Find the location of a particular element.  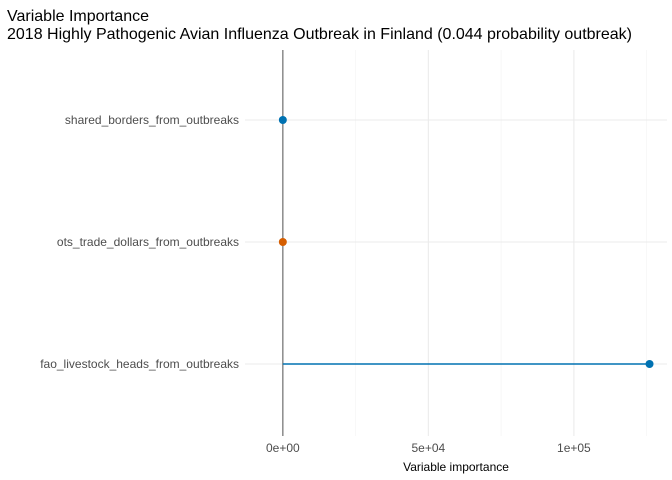

y-tick-label: fao_livestock_heads_from_outbreaks is located at coordinates (139, 364).